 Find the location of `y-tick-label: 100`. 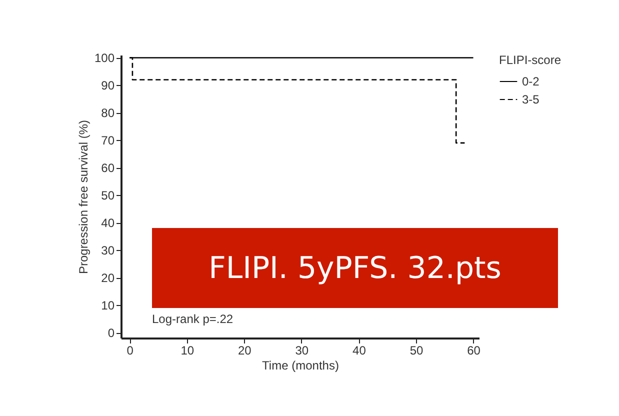

y-tick-label: 100 is located at coordinates (104, 58).